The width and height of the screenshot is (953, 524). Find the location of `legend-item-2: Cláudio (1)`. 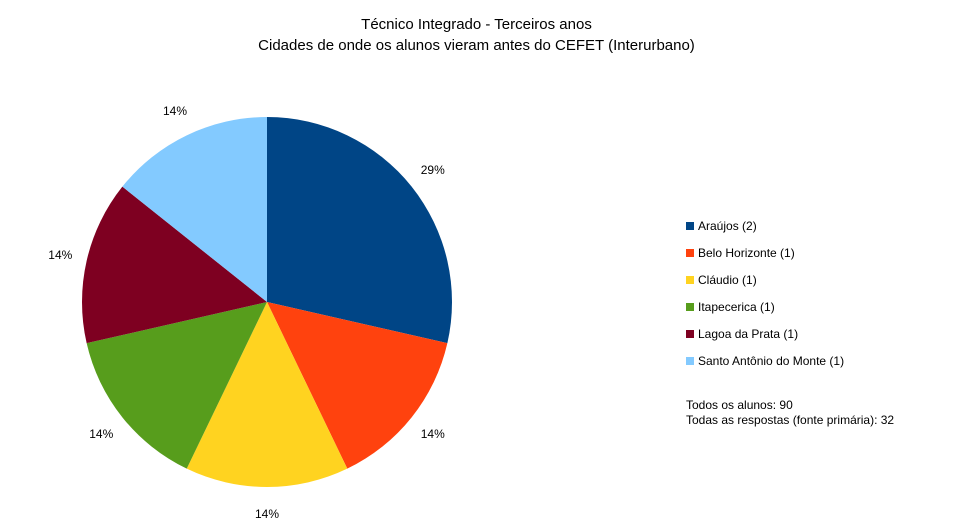

legend-item-2: Cláudio (1) is located at coordinates (765, 279).